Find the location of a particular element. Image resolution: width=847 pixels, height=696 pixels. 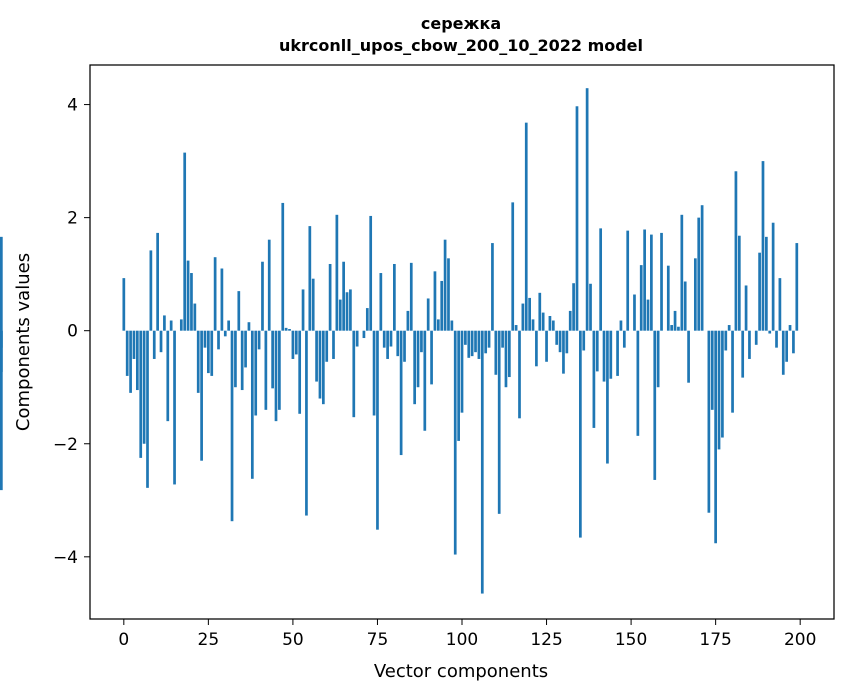

y-axis-ticks: −4 −2 0 2 4 is located at coordinates (71, 332).